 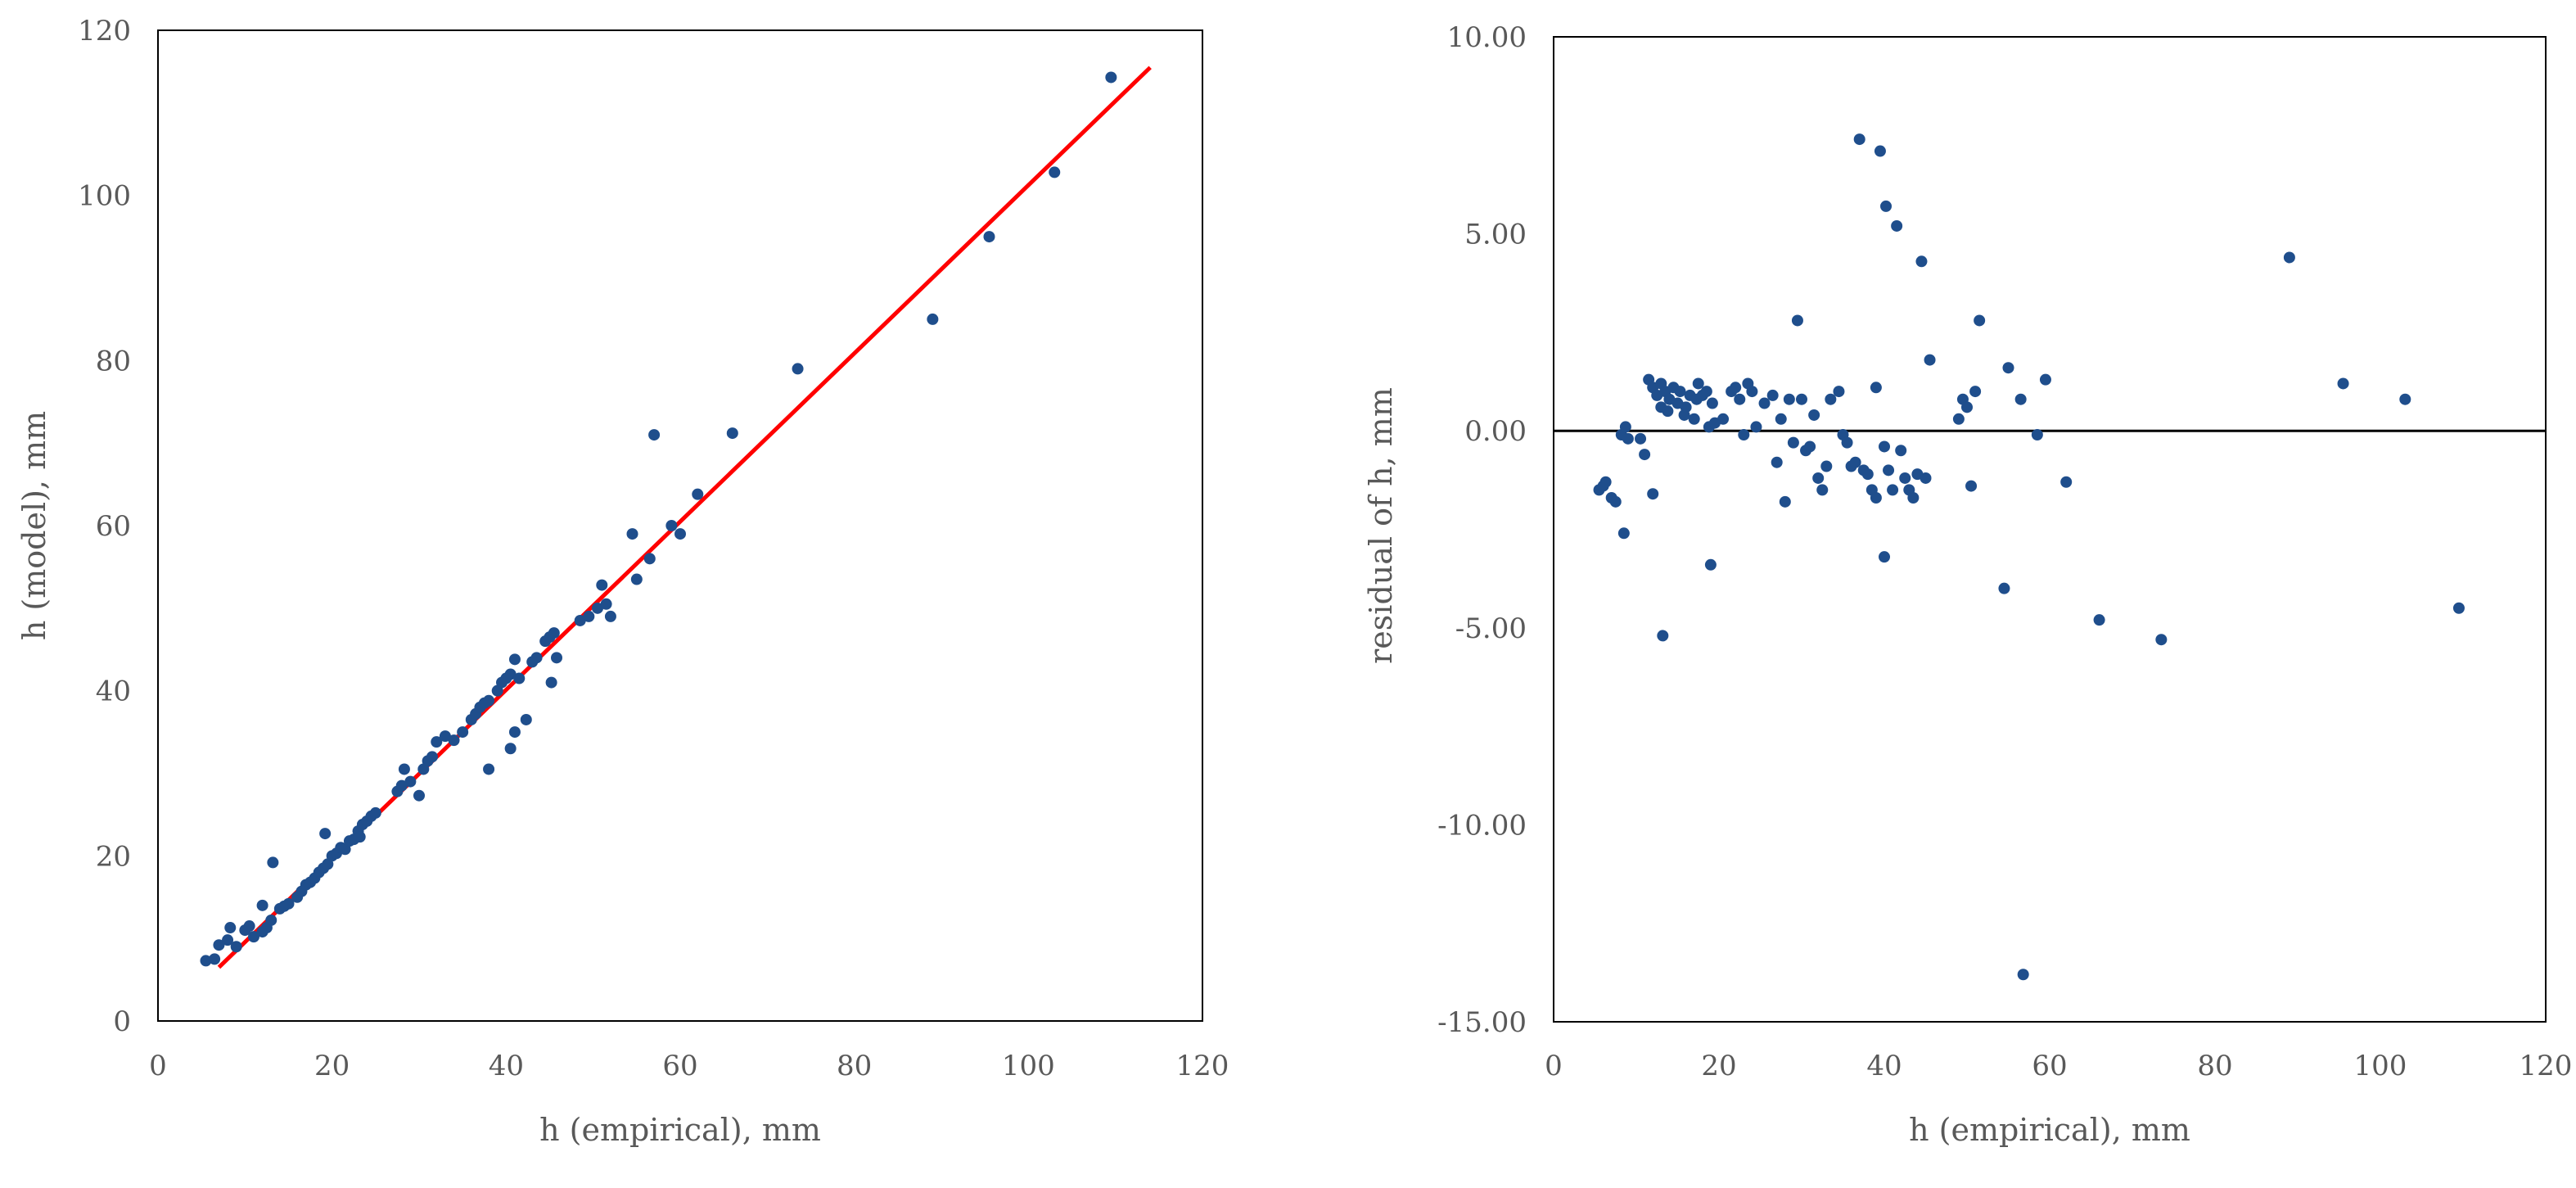 I want to click on y-tick-label: 80, so click(x=113, y=361).